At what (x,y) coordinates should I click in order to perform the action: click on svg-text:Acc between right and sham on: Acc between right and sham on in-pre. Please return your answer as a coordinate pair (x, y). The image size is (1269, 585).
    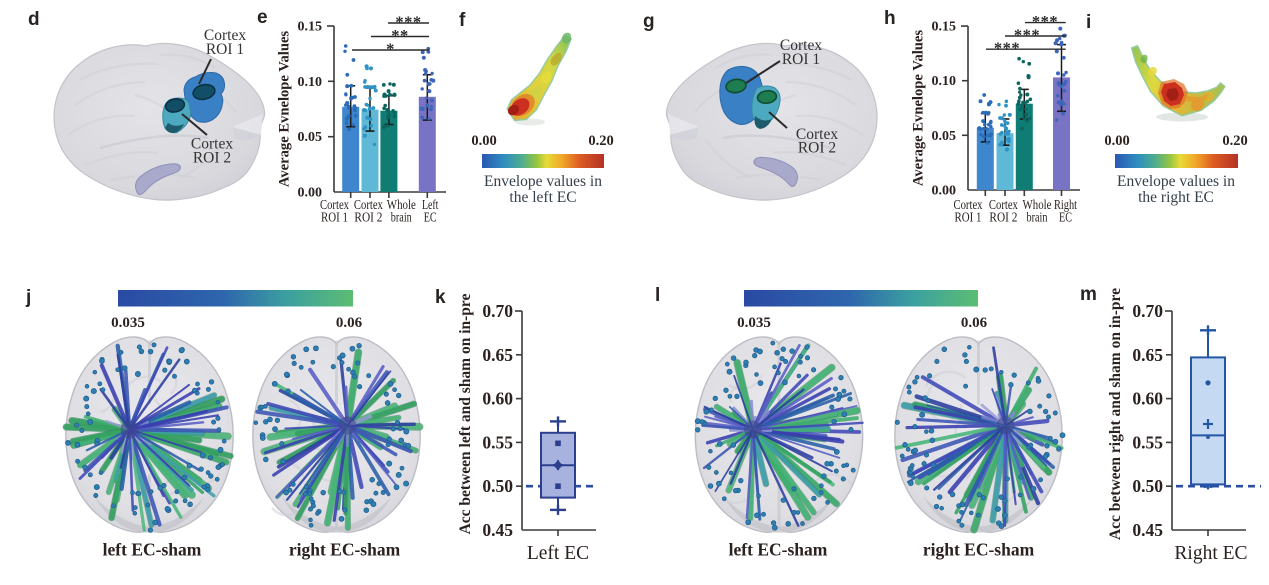
    Looking at the image, I should click on (1115, 414).